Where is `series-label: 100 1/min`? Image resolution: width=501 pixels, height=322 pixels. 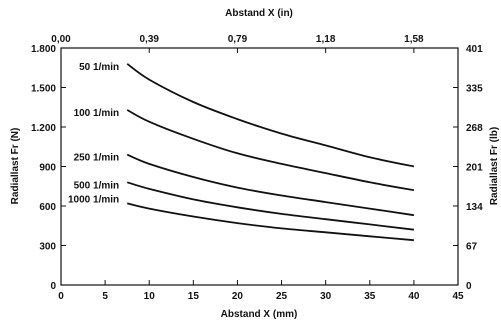 series-label: 100 1/min is located at coordinates (97, 113).